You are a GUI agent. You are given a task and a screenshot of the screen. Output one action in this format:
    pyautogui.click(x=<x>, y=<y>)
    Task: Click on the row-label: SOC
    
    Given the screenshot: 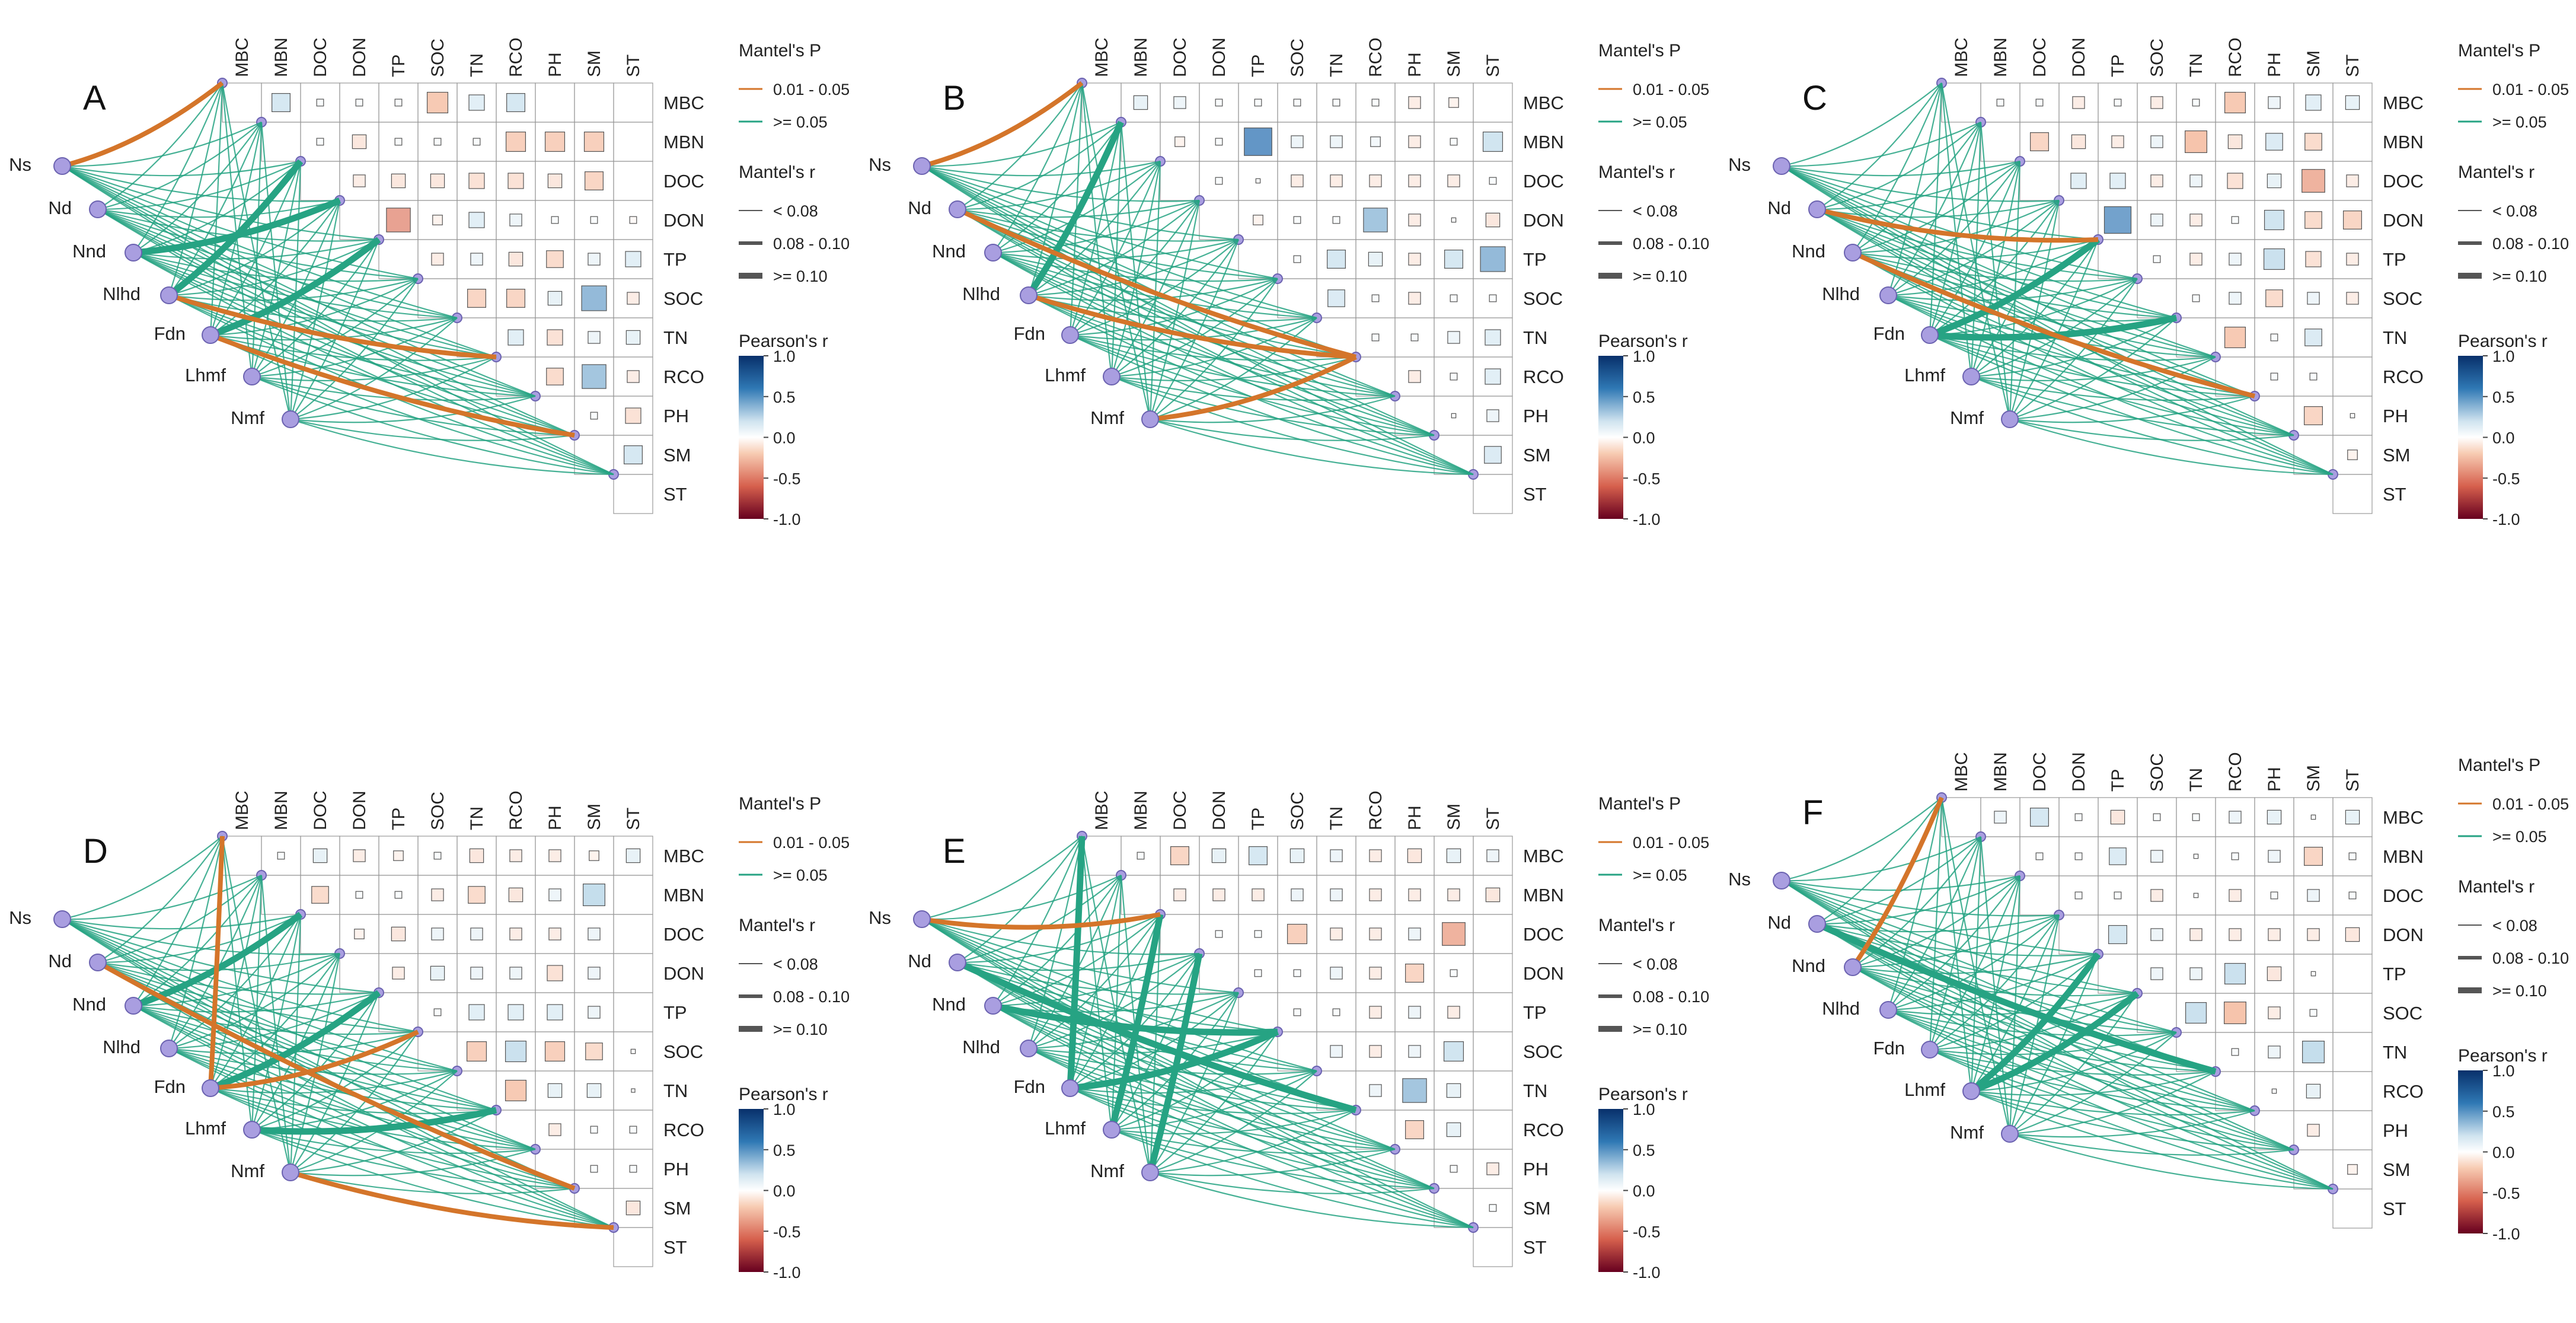 What is the action you would take?
    pyautogui.click(x=683, y=1051)
    